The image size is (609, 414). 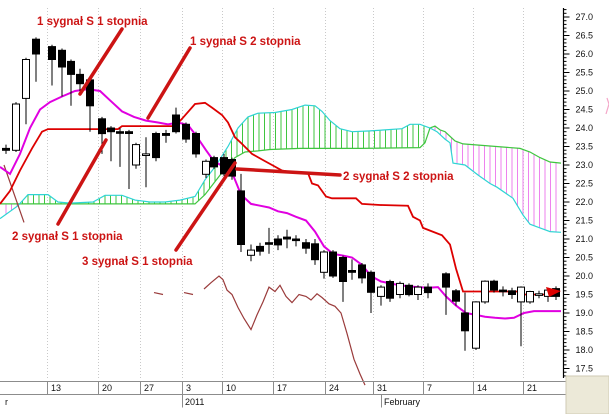 What do you see at coordinates (382, 388) in the screenshot?
I see `week-label: 31` at bounding box center [382, 388].